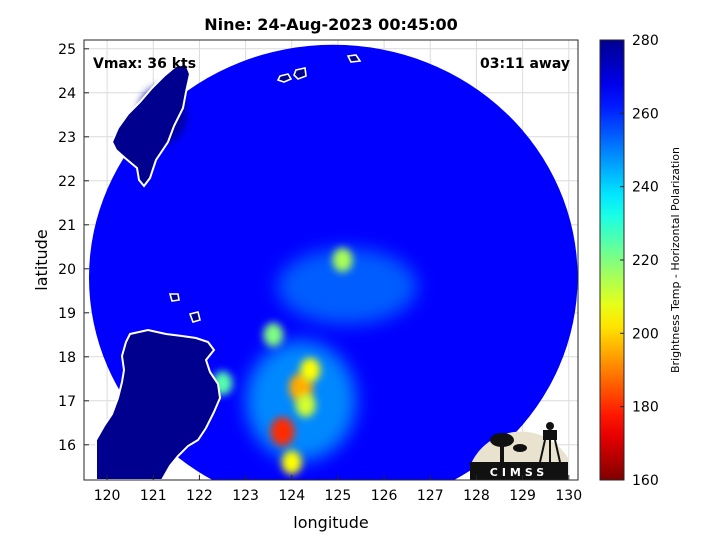  Describe the element at coordinates (645, 408) in the screenshot. I see `colorbar-tick-label: 180` at that location.